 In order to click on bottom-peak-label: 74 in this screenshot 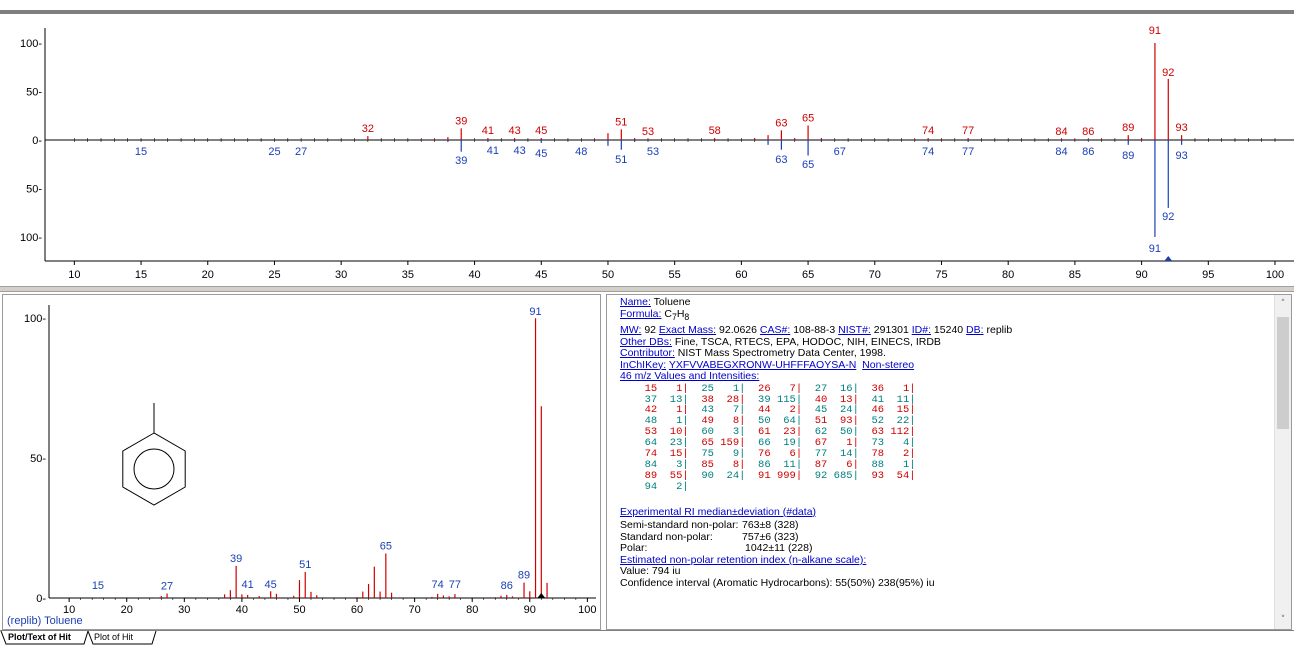, I will do `click(438, 585)`.